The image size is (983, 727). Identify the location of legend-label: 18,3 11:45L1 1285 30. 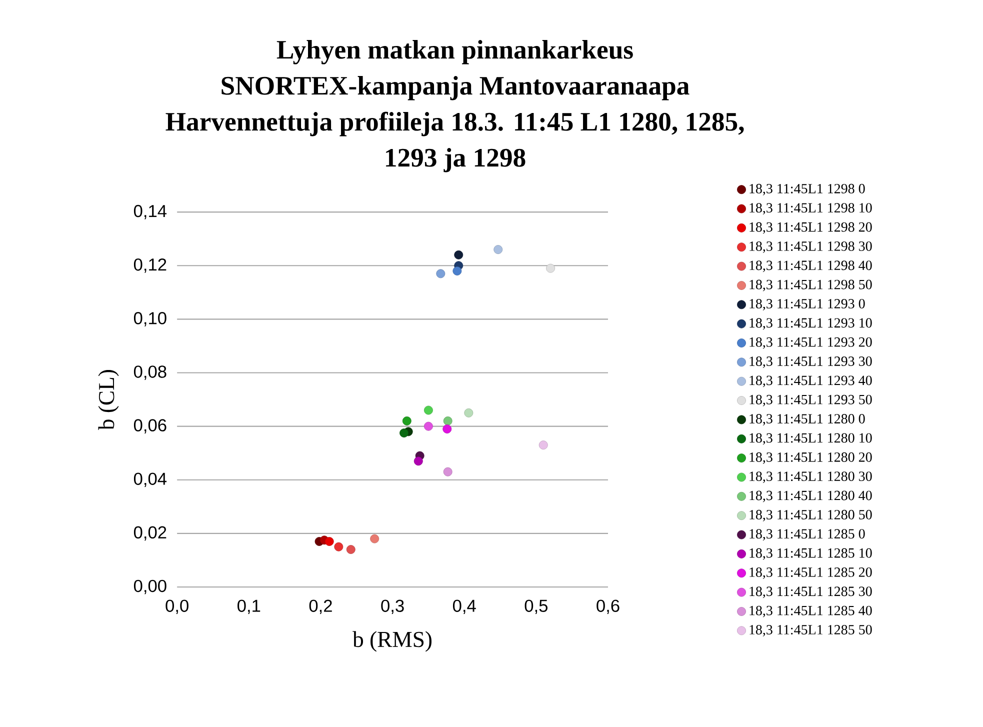
(811, 592).